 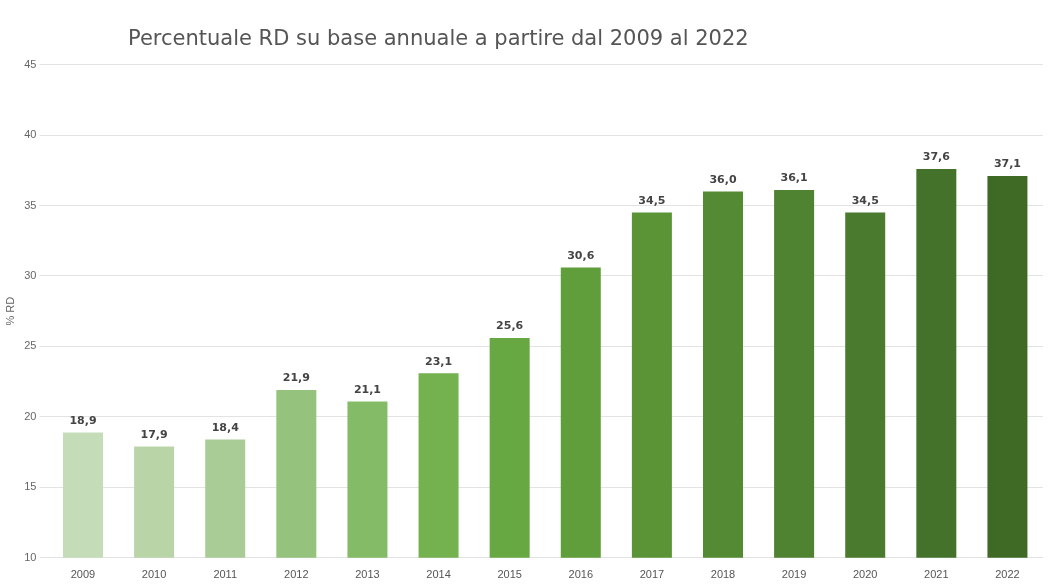 What do you see at coordinates (83, 420) in the screenshot?
I see `data-label: 18,9` at bounding box center [83, 420].